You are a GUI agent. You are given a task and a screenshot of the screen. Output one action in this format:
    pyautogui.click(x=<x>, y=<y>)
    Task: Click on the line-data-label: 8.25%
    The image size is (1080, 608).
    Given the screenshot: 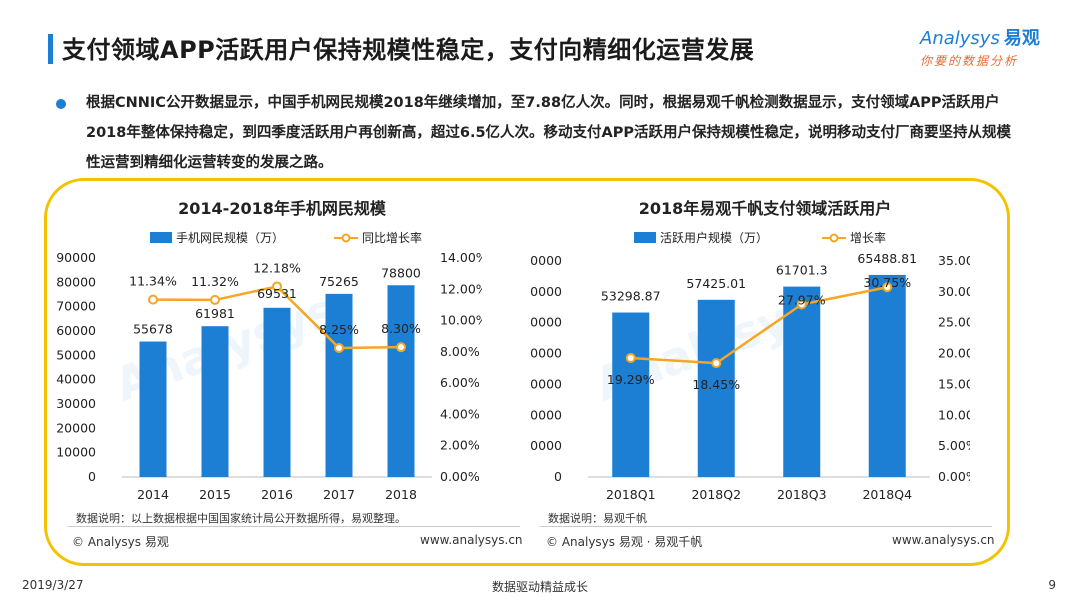 What is the action you would take?
    pyautogui.click(x=339, y=329)
    